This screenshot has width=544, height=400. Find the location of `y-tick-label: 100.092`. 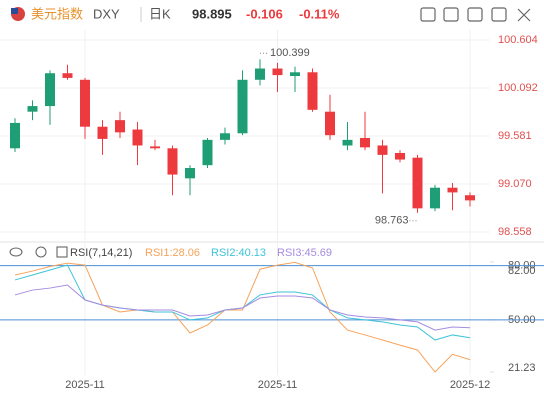

y-tick-label: 100.092 is located at coordinates (518, 88).